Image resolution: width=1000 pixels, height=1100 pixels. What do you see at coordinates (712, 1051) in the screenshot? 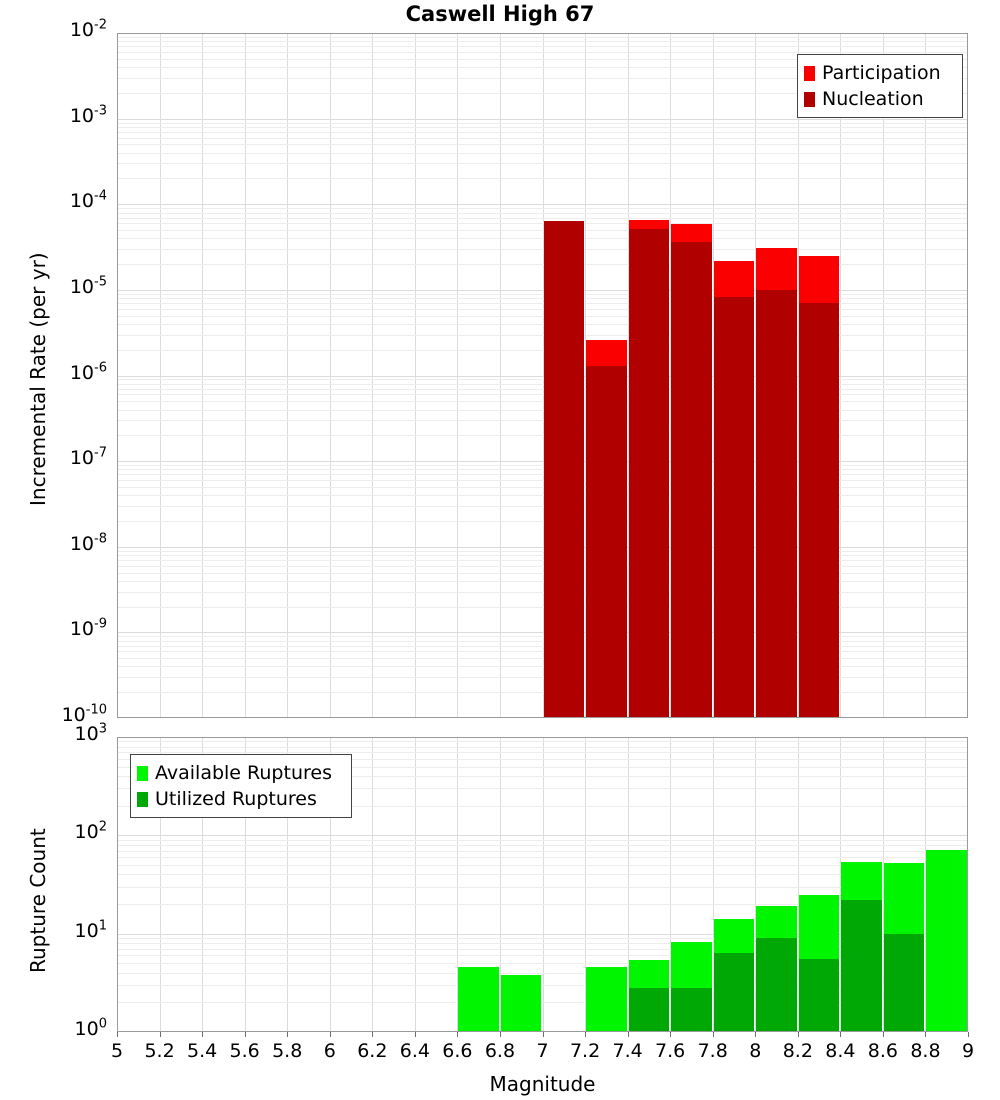
I see `x-tick-label: 7.8` at bounding box center [712, 1051].